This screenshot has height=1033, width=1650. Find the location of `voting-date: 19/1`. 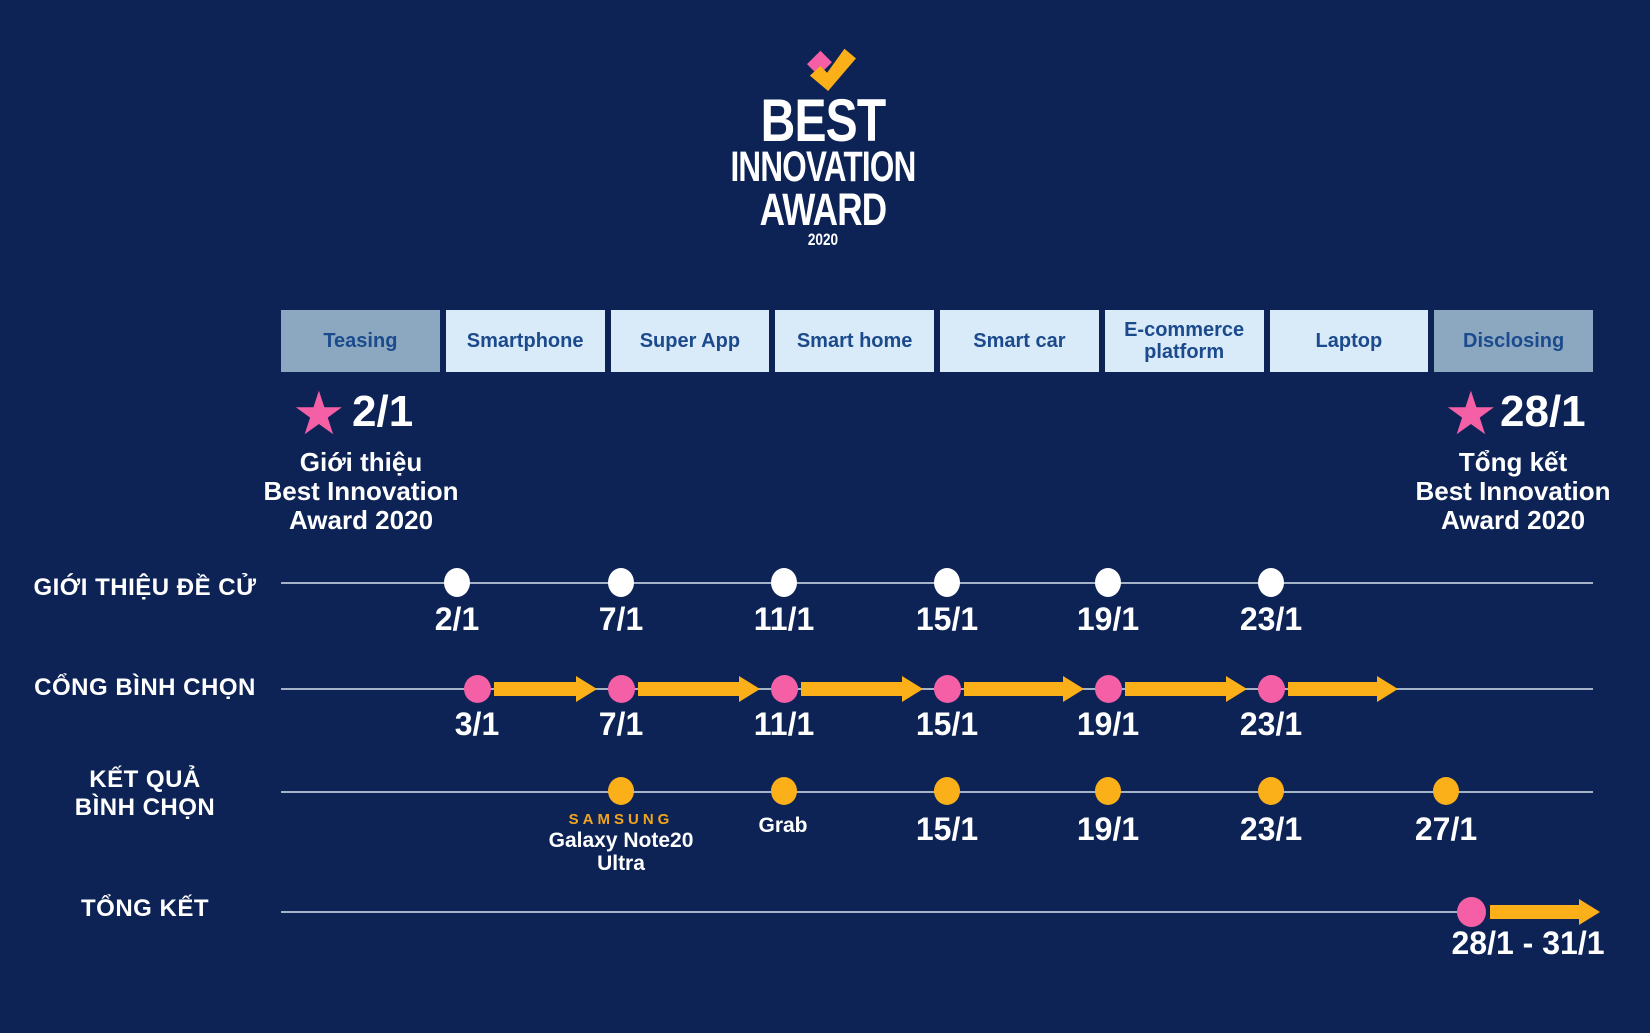

voting-date: 19/1 is located at coordinates (1108, 724).